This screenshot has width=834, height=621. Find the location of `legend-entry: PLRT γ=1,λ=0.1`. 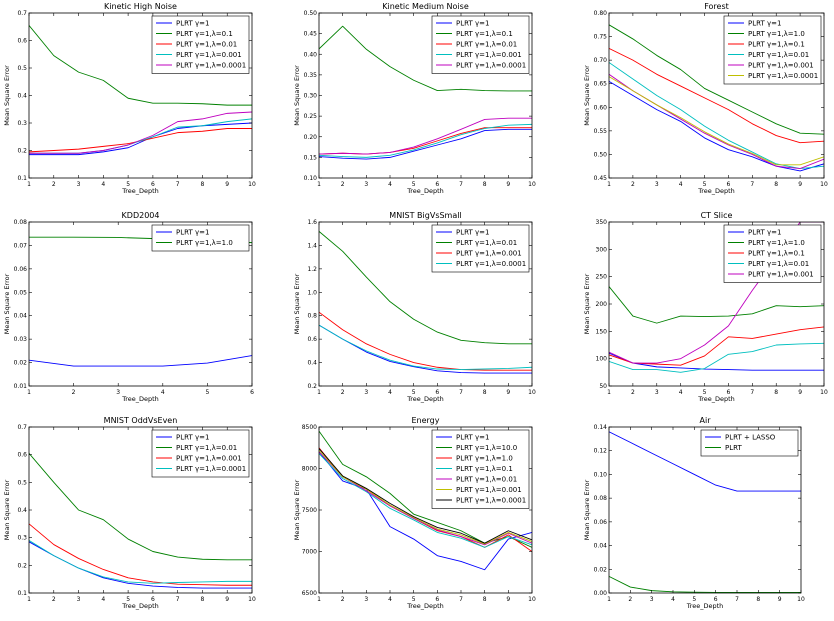

legend-entry: PLRT γ=1,λ=0.1 is located at coordinates (484, 34).